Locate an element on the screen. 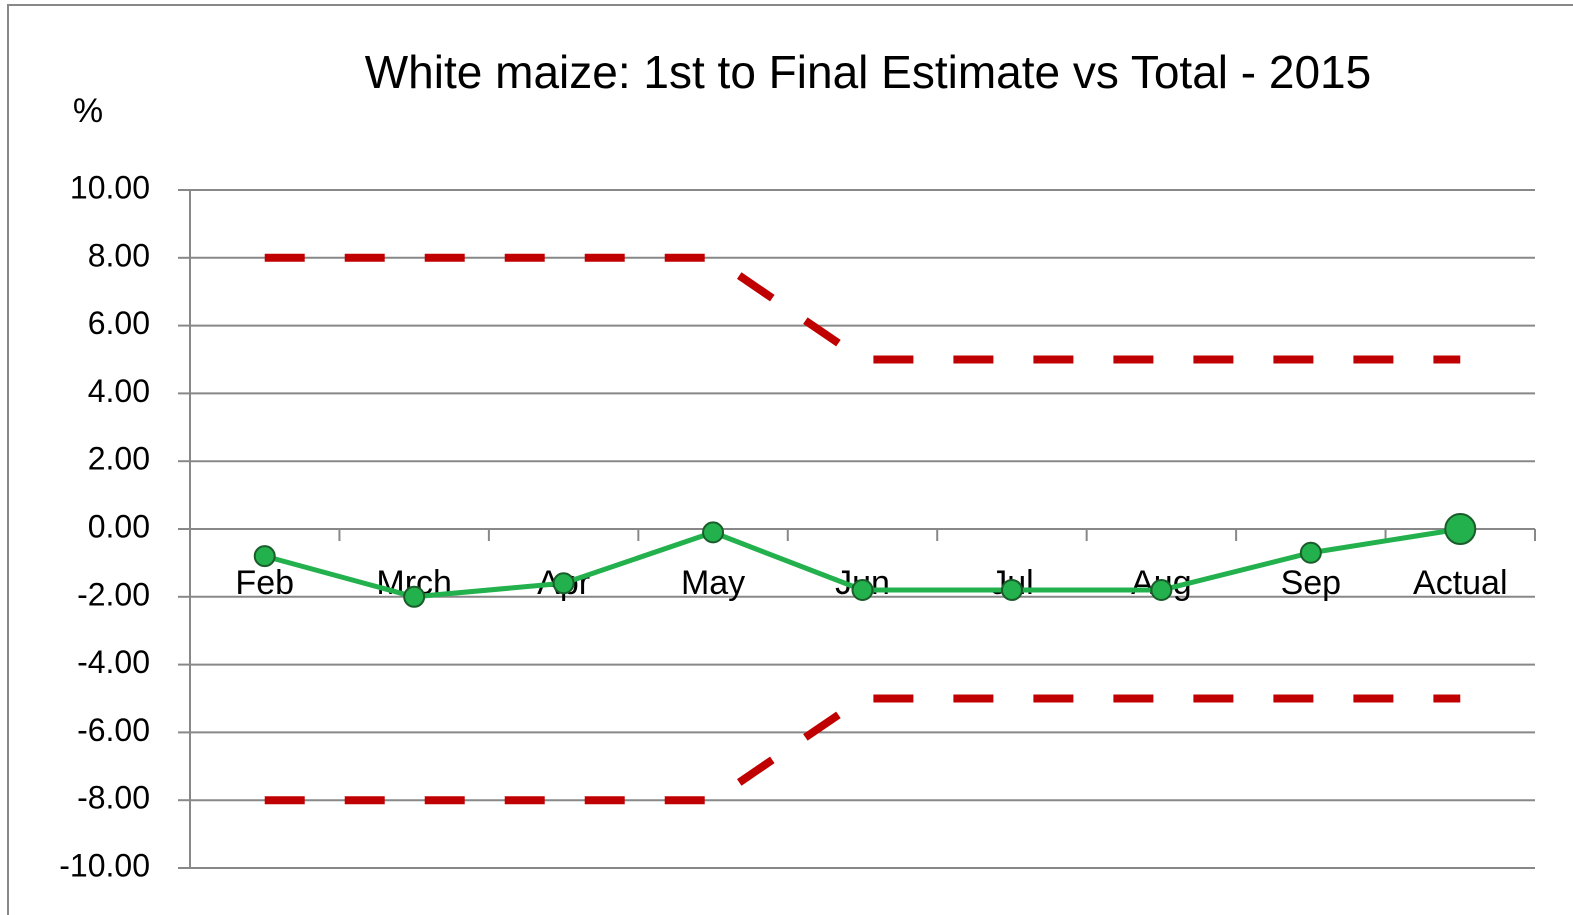 This screenshot has width=1573, height=915. y-tick-label: 4.00 is located at coordinates (119, 391).